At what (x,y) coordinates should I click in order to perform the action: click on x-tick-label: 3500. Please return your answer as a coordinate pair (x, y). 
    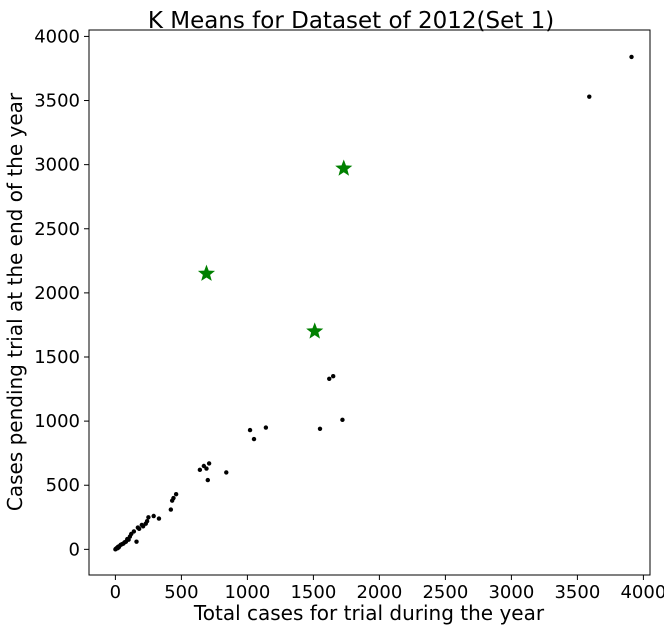
    Looking at the image, I should click on (577, 592).